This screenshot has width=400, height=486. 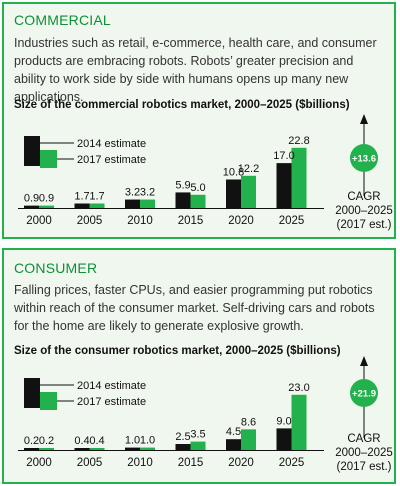 I want to click on data-label-2017-2020: 12.2, so click(x=248, y=169).